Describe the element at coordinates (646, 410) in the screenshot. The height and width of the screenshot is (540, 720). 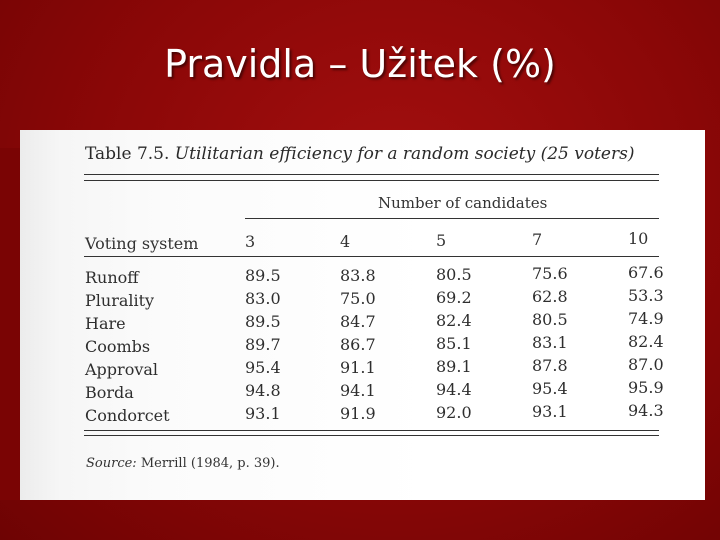
I see `table-cell: 94.3` at that location.